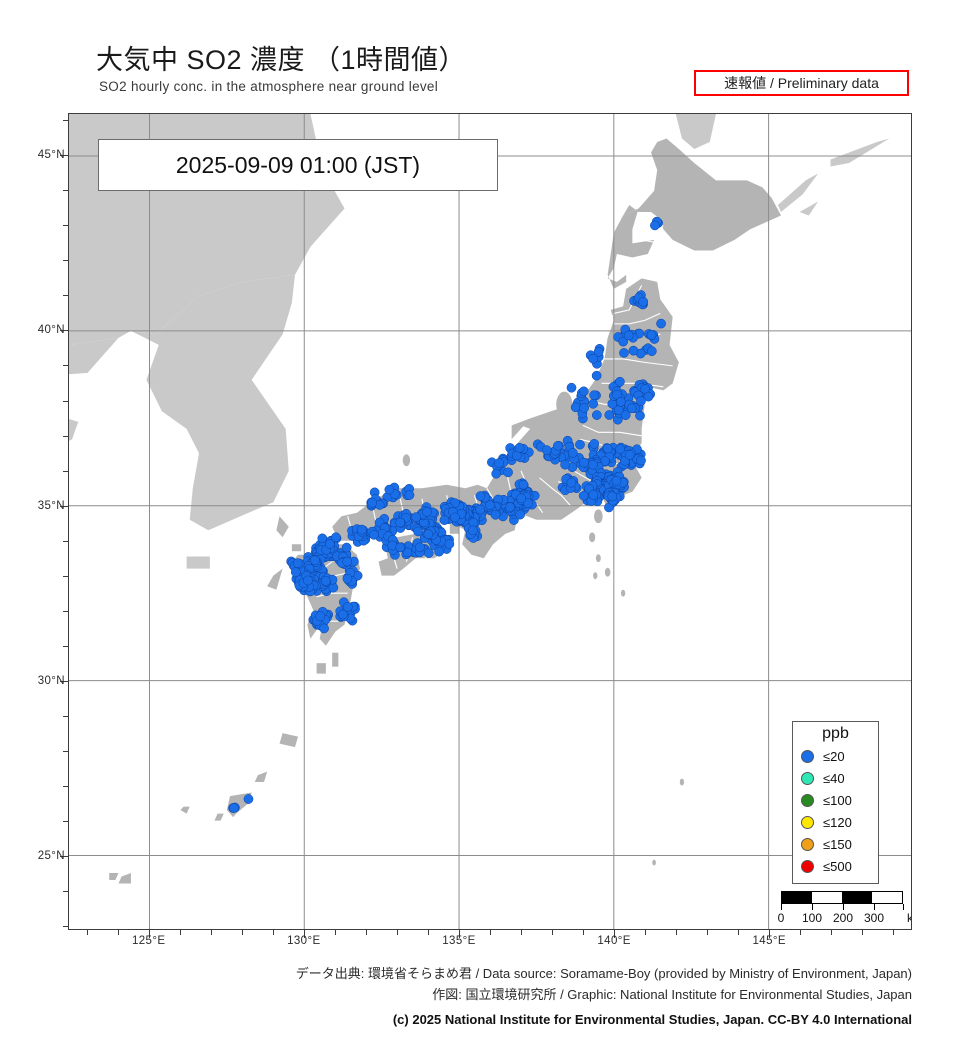  I want to click on scale-bar-ticks, so click(842, 907).